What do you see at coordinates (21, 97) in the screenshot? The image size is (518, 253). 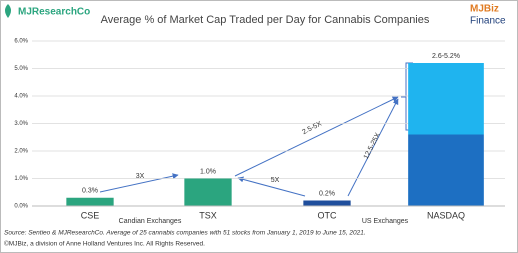 I see `y-tick-label: 4.0%` at bounding box center [21, 97].